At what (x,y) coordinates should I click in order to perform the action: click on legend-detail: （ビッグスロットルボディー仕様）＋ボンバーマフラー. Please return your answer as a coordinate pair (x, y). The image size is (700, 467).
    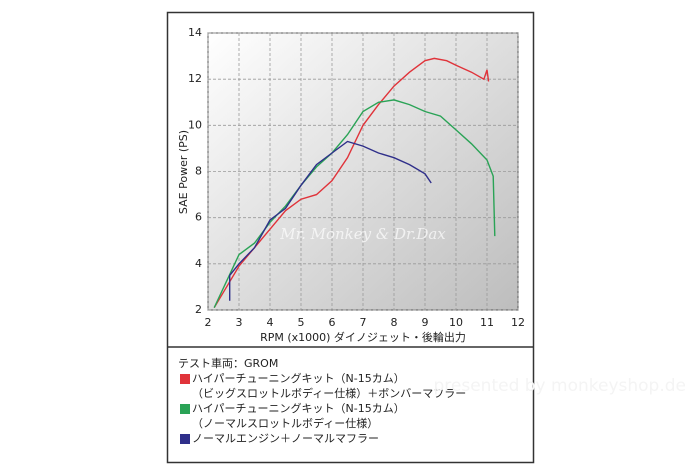
    Looking at the image, I should click on (329, 393).